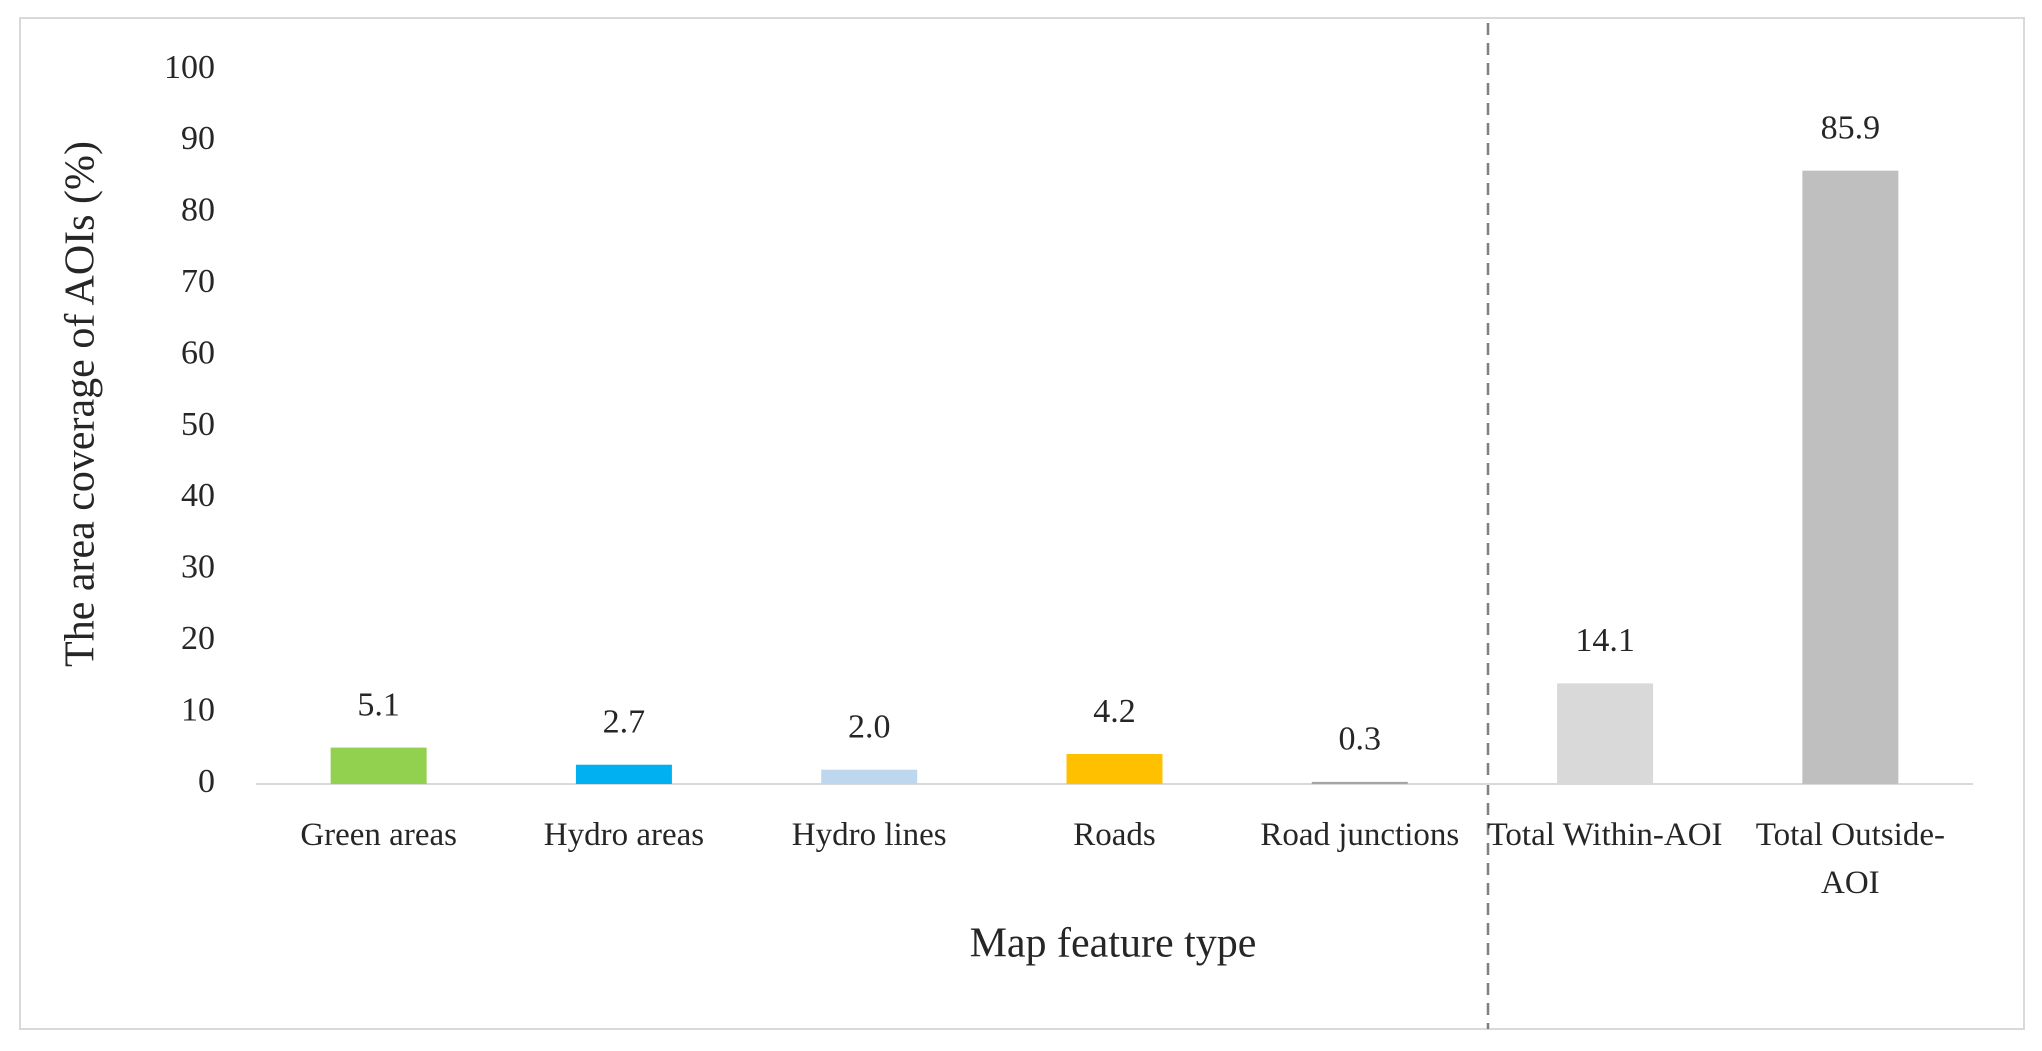 This screenshot has height=1051, width=2042. What do you see at coordinates (198, 709) in the screenshot?
I see `y-tick-label: 10` at bounding box center [198, 709].